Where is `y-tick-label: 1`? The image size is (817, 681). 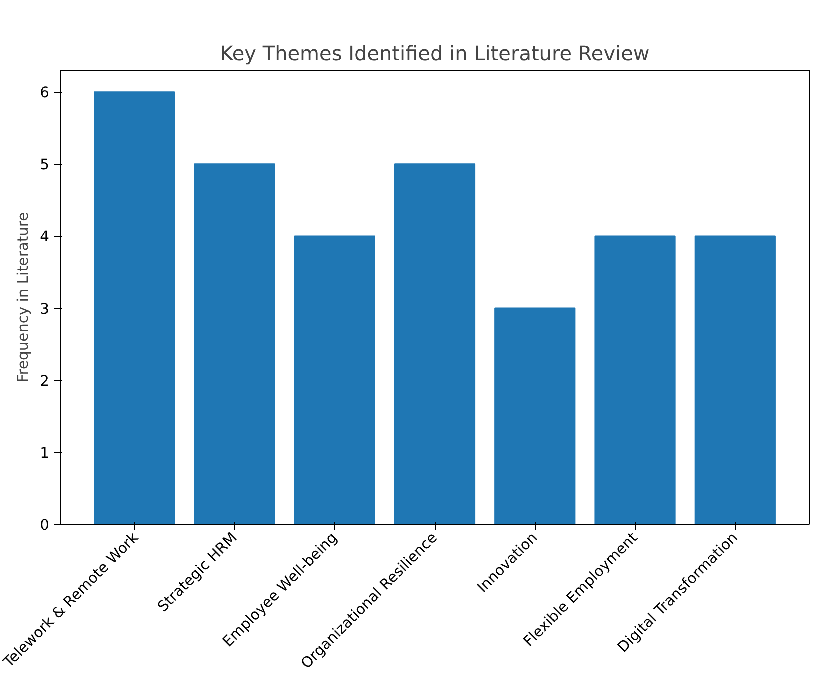
y-tick-label: 1 is located at coordinates (45, 453).